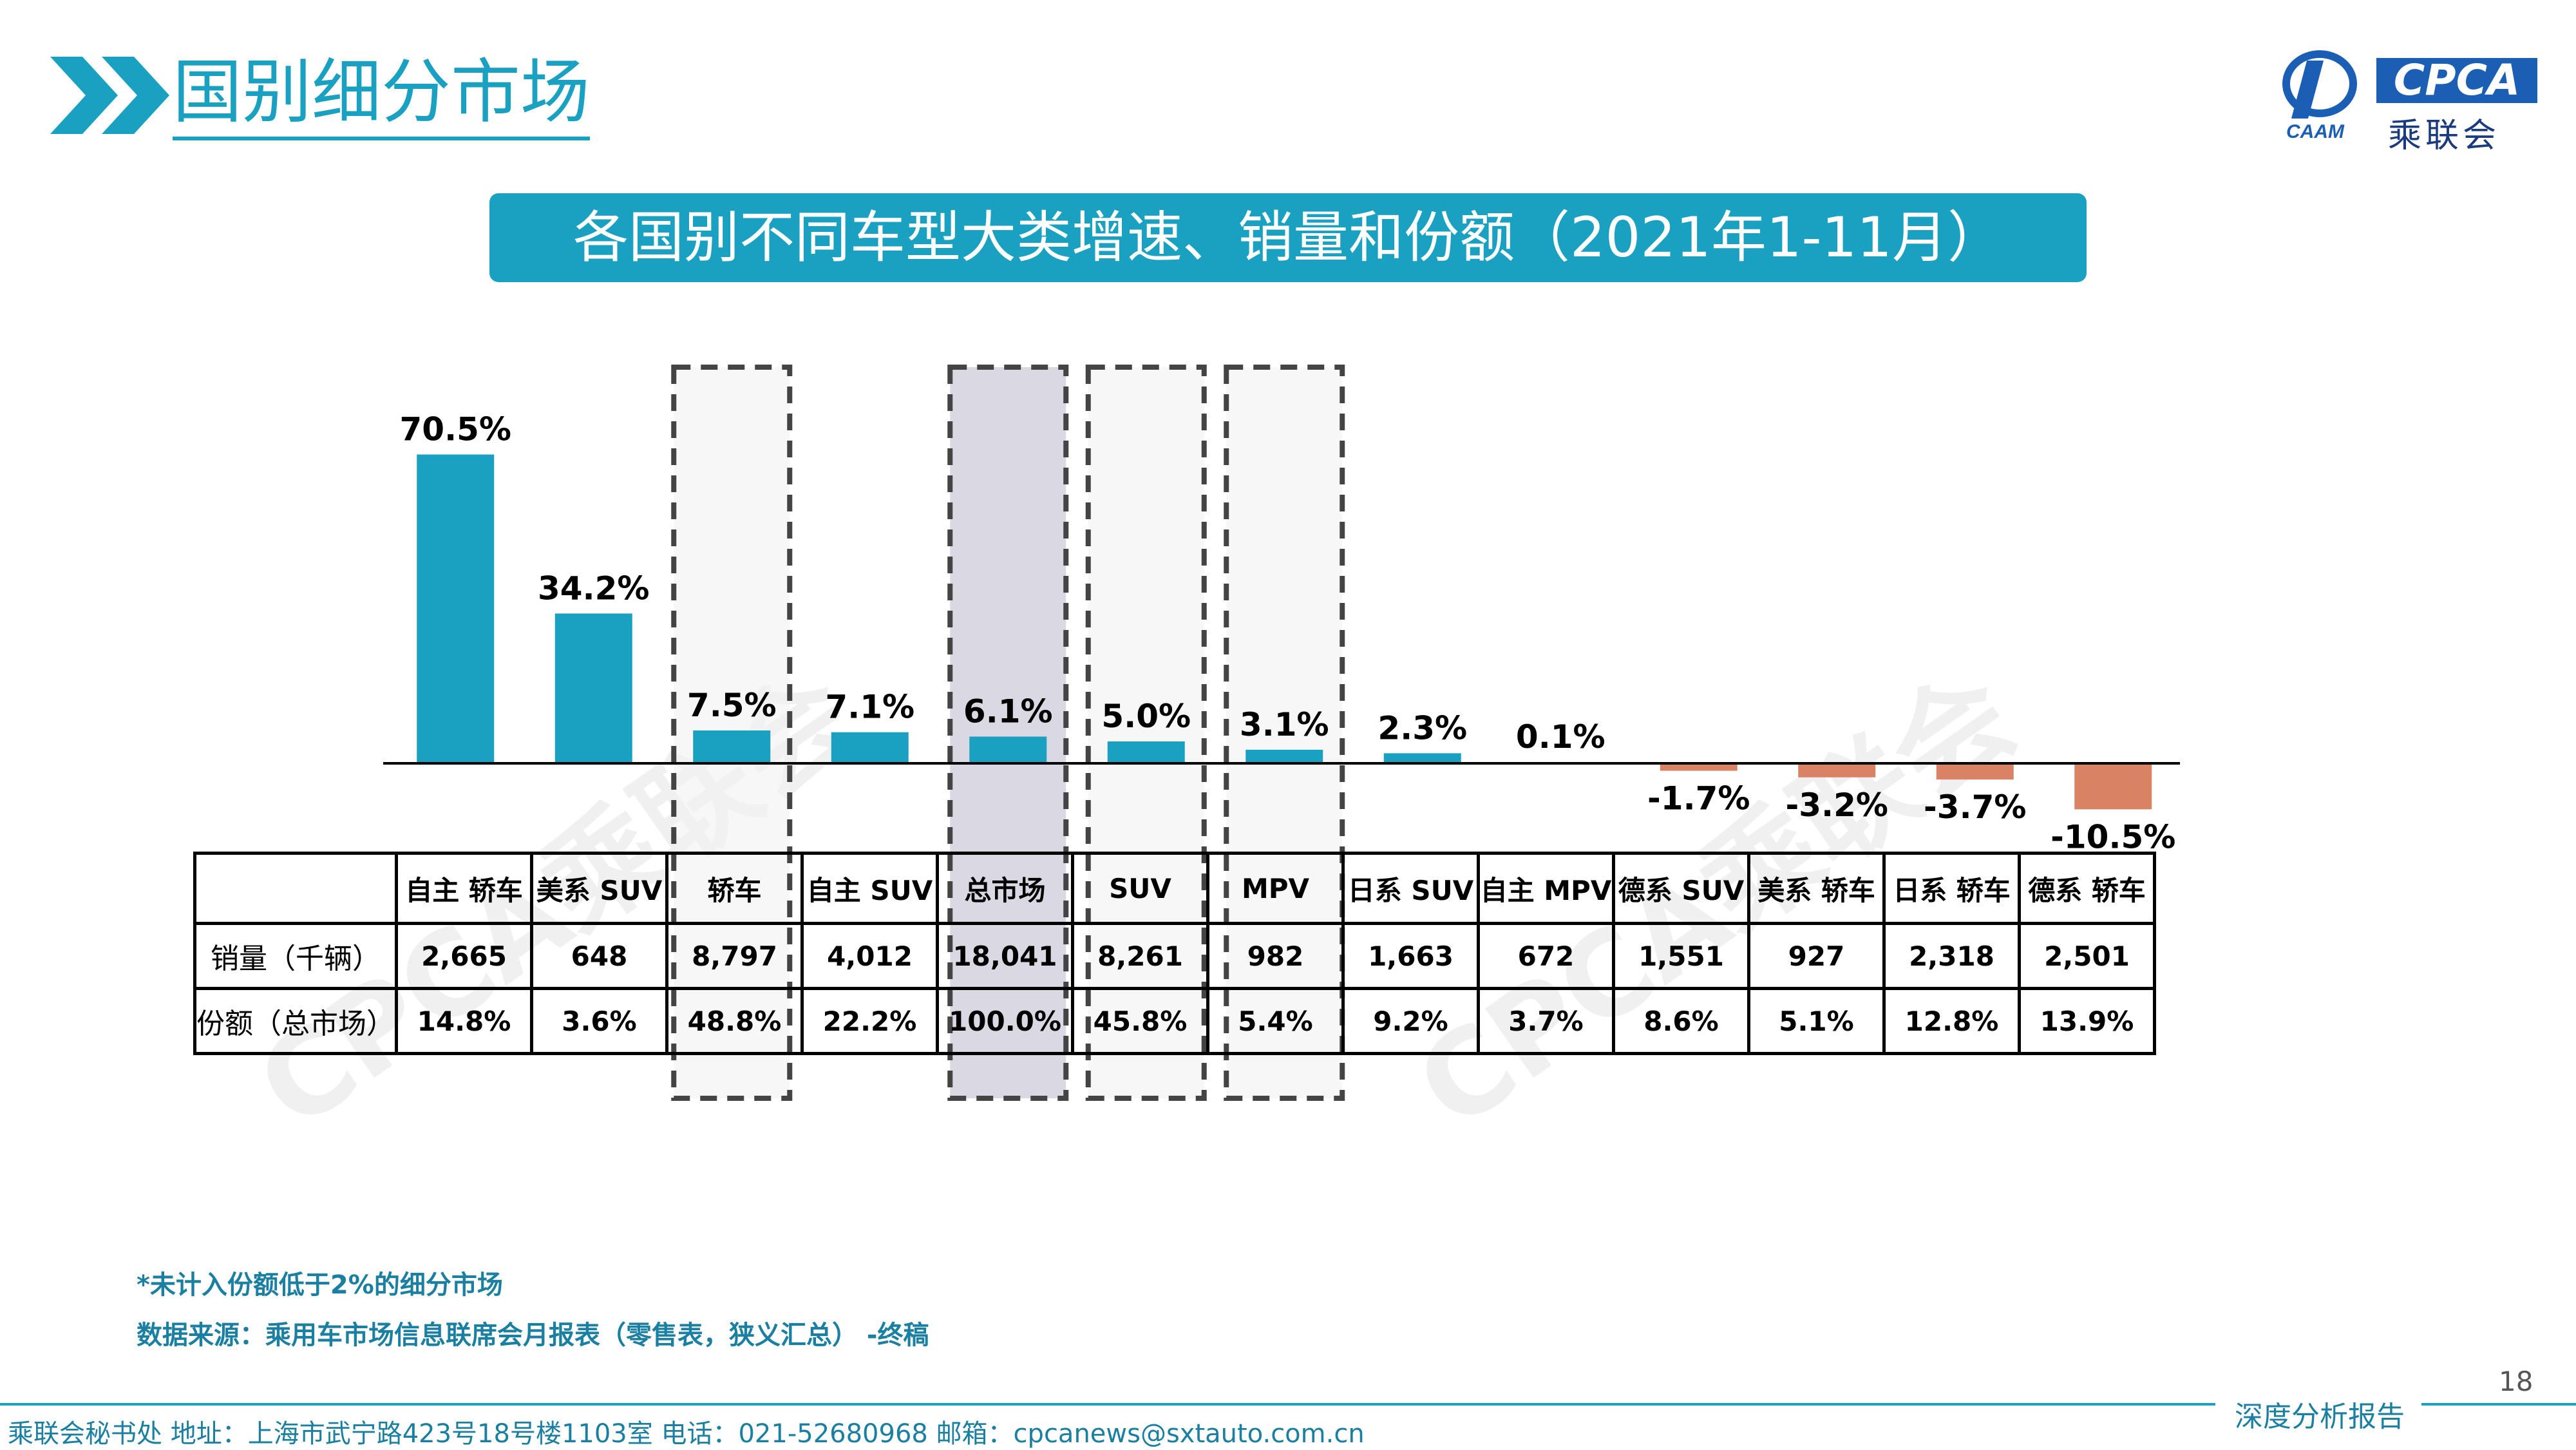 Image resolution: width=2576 pixels, height=1450 pixels. What do you see at coordinates (2087, 889) in the screenshot?
I see `table-header-cell: 德系 轿车` at bounding box center [2087, 889].